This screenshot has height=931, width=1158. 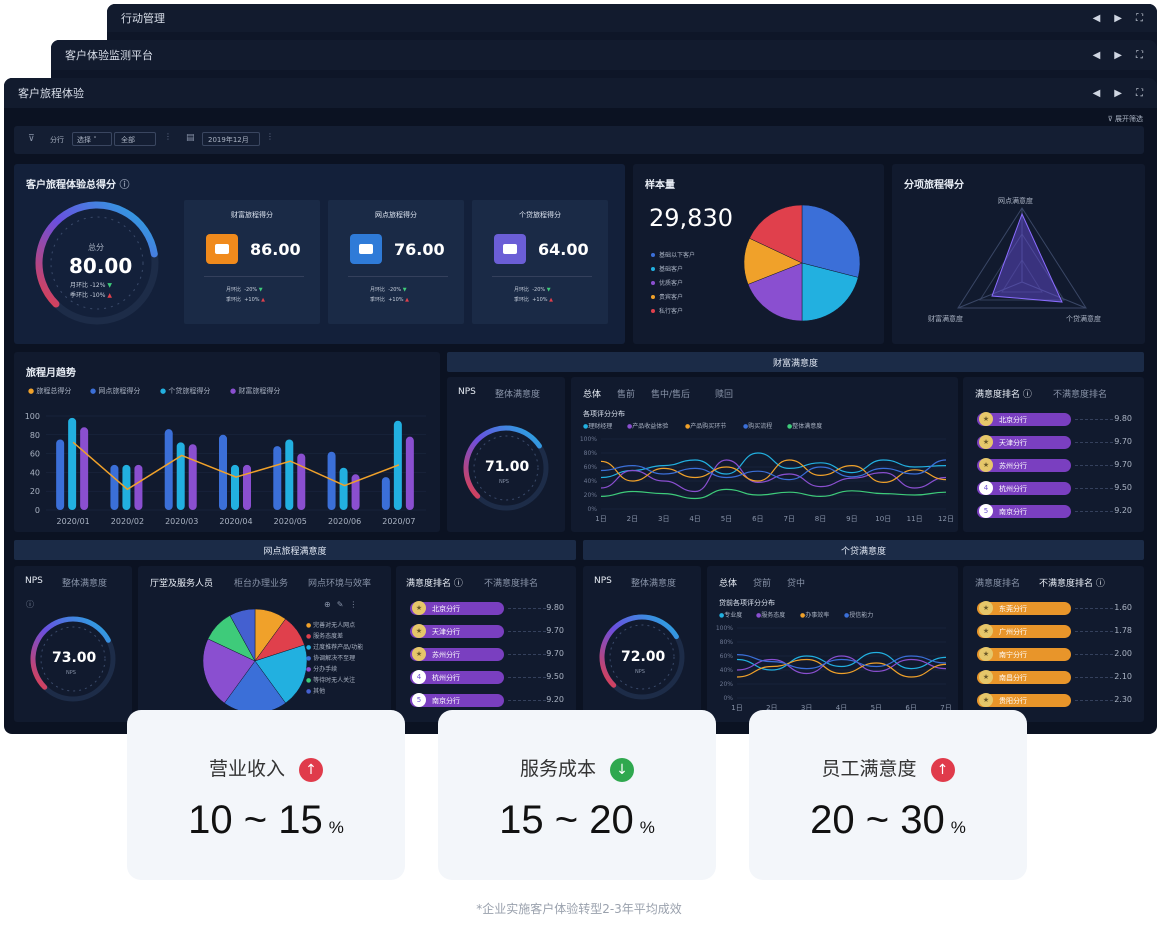 What do you see at coordinates (261, 584) in the screenshot?
I see `tab: 柜台办理业务` at bounding box center [261, 584].